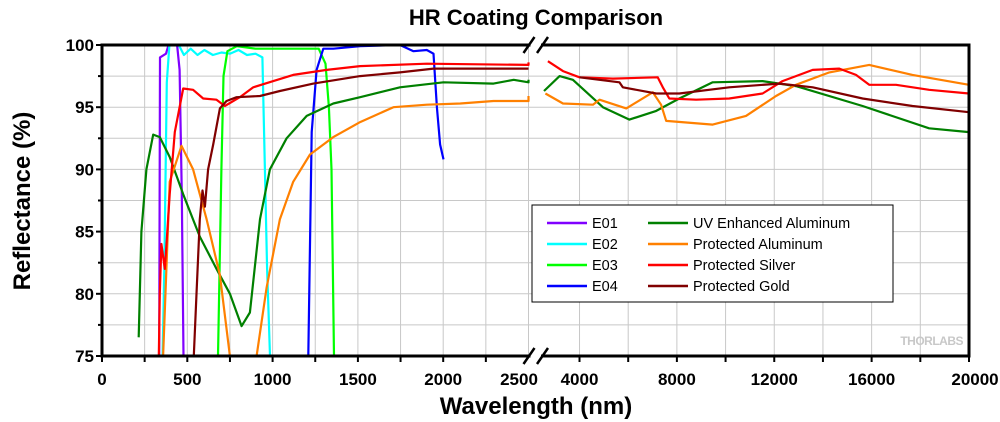 The image size is (1000, 422). What do you see at coordinates (536, 406) in the screenshot?
I see `x-axis-label: Wavelength (nm)` at bounding box center [536, 406].